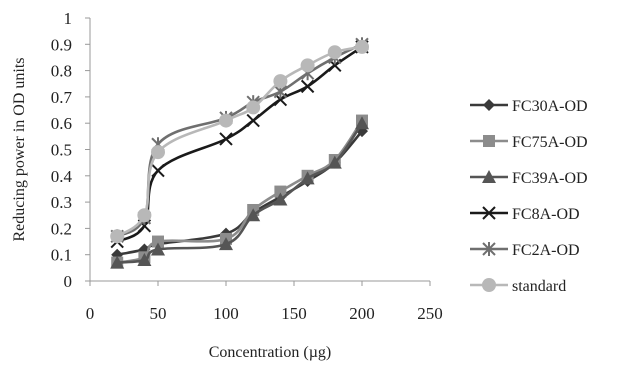  I want to click on legend-entry-fc8a-od: FC8A-OD, so click(525, 214).